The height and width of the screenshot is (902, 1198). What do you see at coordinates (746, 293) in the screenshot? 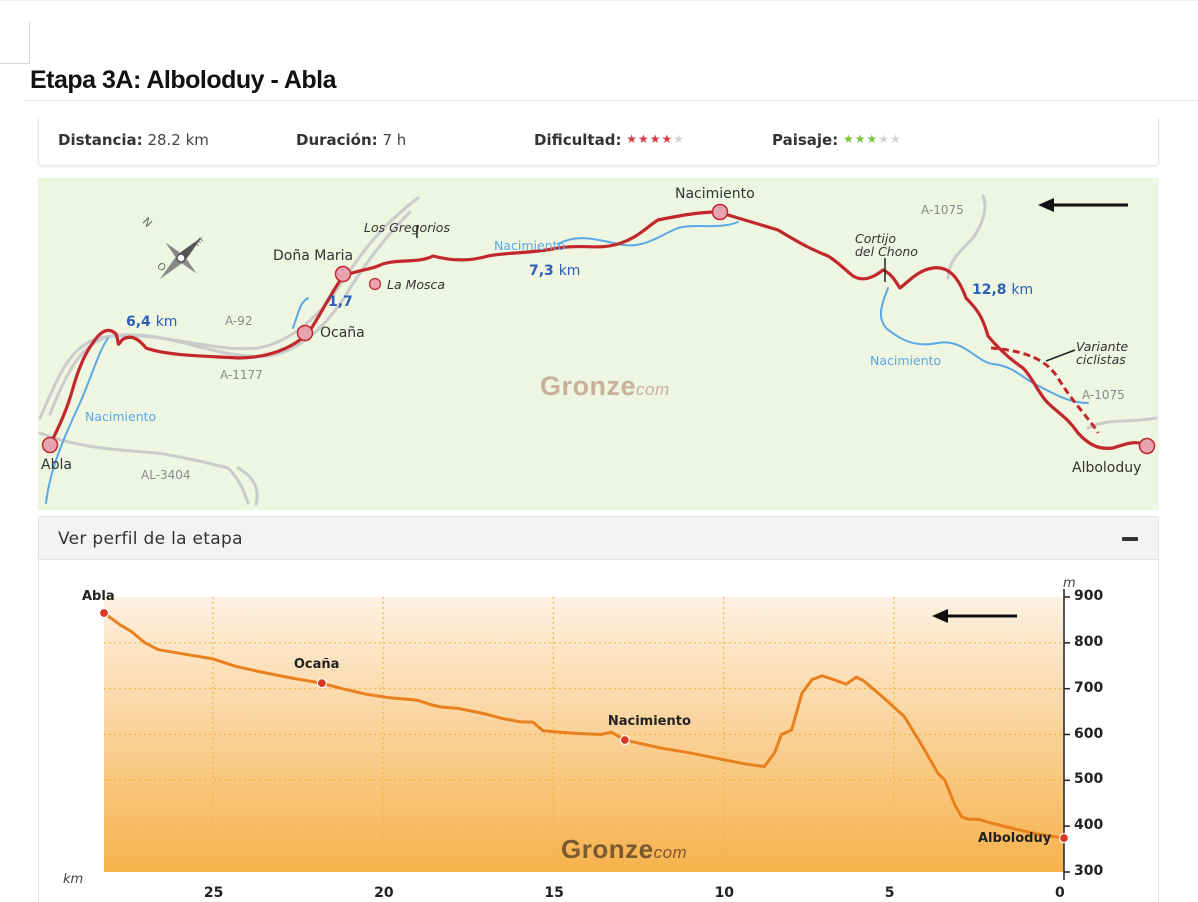
I see `label-leaders` at bounding box center [746, 293].